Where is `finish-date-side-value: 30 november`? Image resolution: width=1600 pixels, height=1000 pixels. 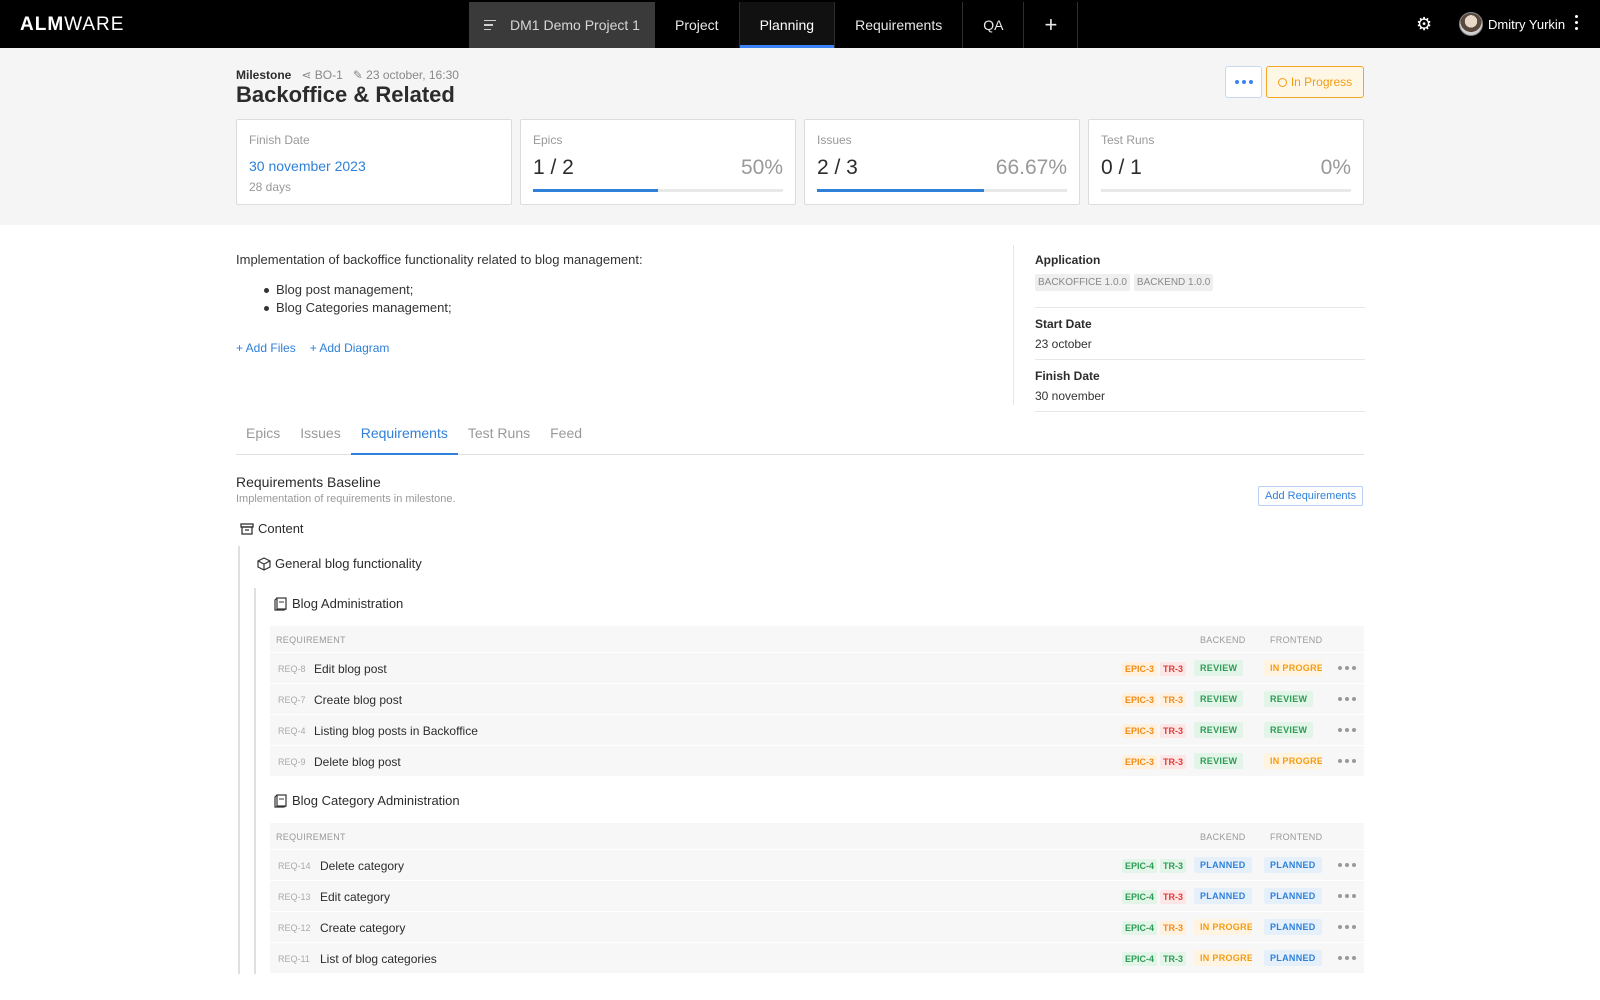 finish-date-side-value: 30 november is located at coordinates (1070, 396).